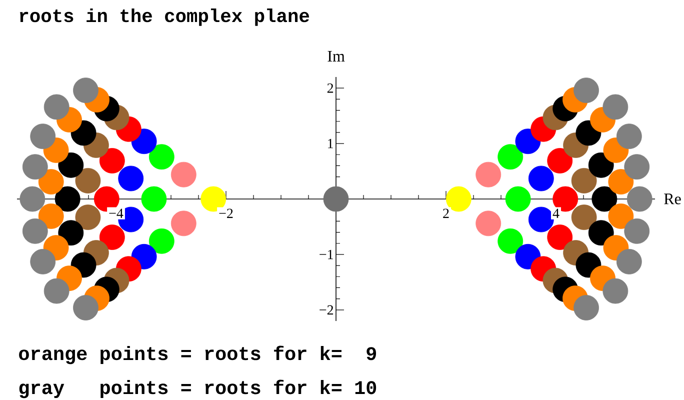 This screenshot has height=400, width=684. What do you see at coordinates (330, 143) in the screenshot?
I see `y-tick-label: 1` at bounding box center [330, 143].